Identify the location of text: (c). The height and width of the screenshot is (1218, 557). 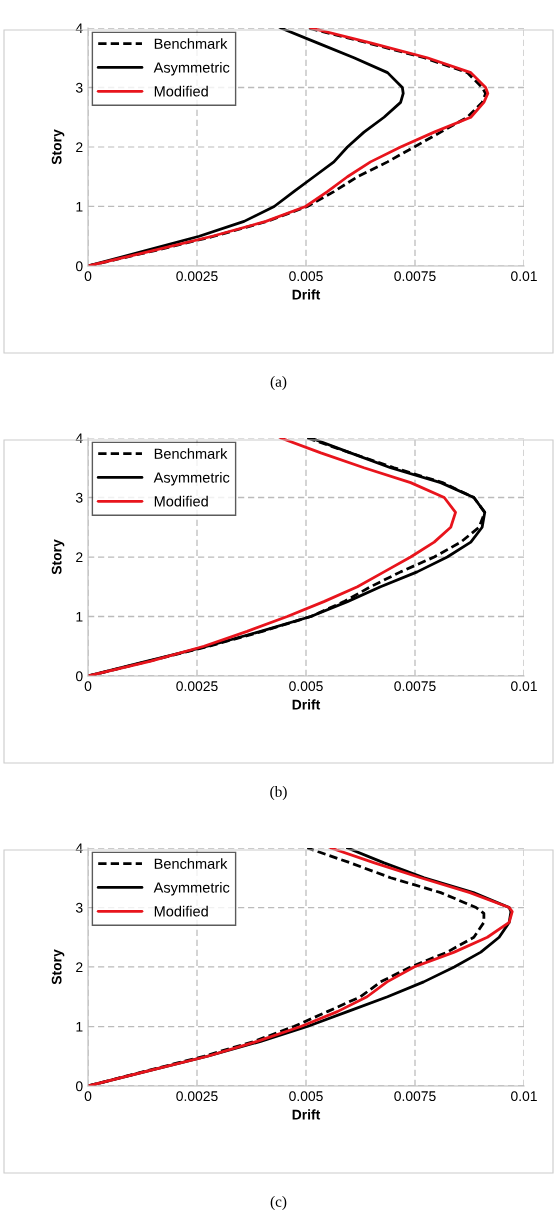
(278, 1203).